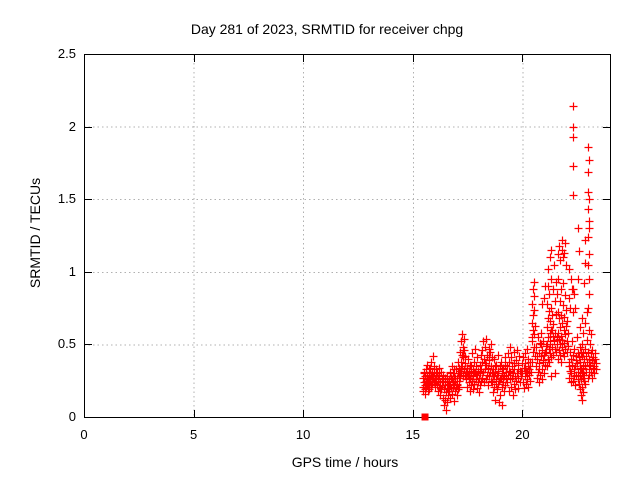  What do you see at coordinates (84, 434) in the screenshot?
I see `x-tick-label: 0` at bounding box center [84, 434].